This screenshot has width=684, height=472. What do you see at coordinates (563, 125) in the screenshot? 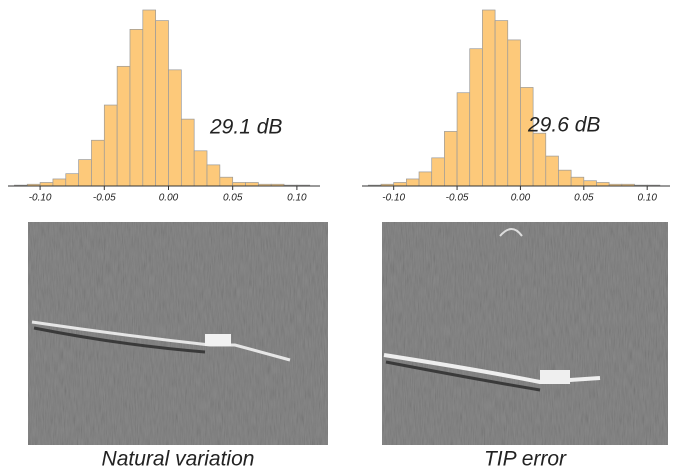
I see `annotation: 29.6 dB` at bounding box center [563, 125].